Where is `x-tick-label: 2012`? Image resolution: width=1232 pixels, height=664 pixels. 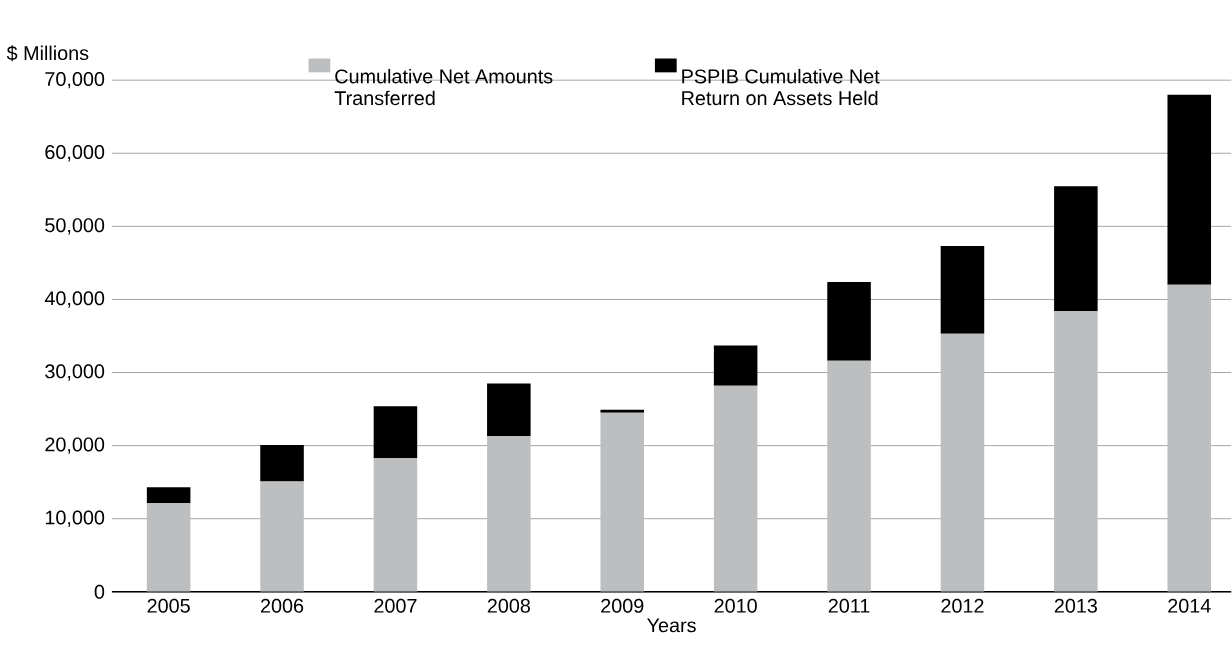
x-tick-label: 2012 is located at coordinates (962, 605).